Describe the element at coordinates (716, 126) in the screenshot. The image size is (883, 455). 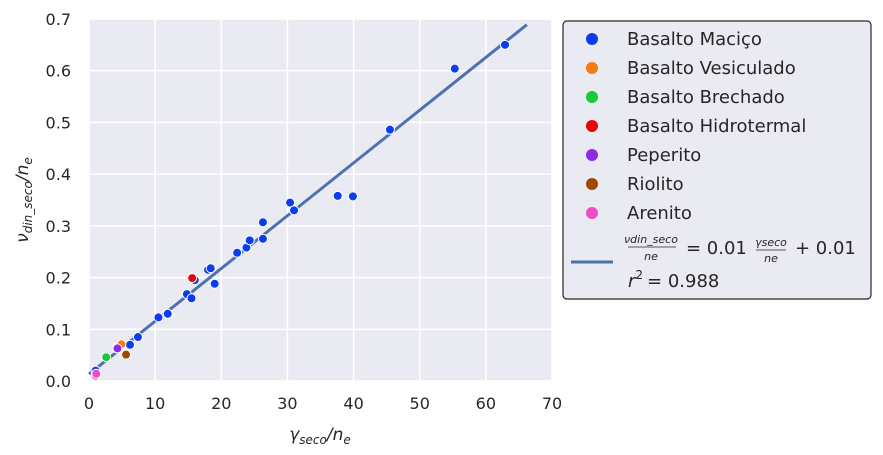
I see `legend-label: Basalto Hidrotermal` at that location.